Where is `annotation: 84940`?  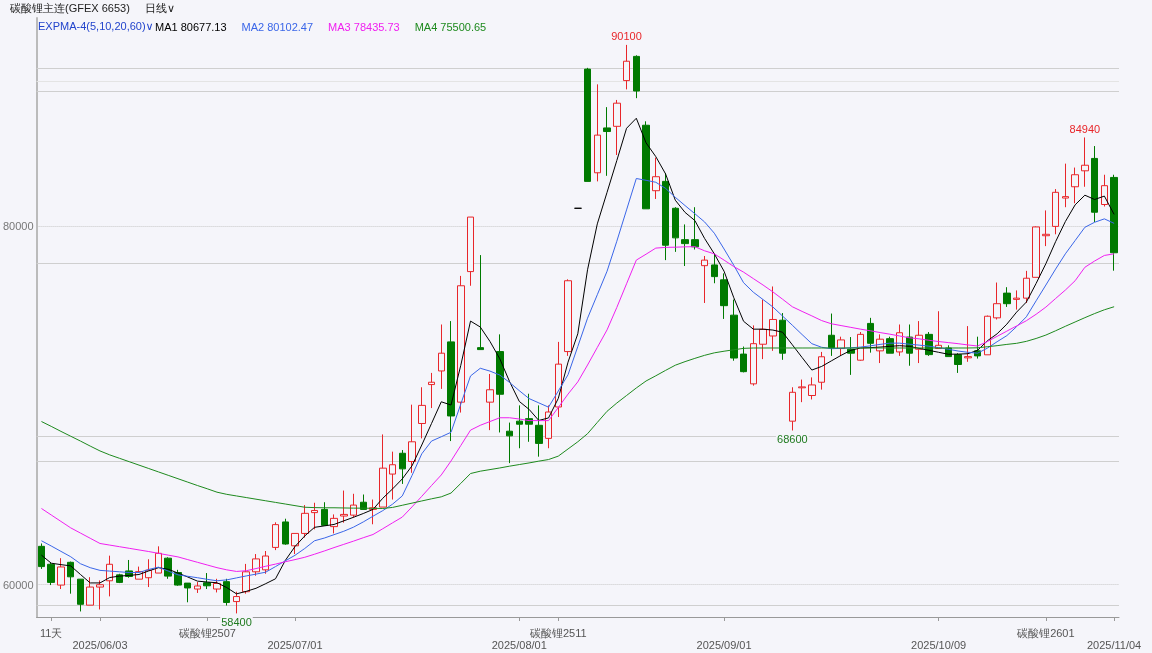 annotation: 84940 is located at coordinates (1085, 128).